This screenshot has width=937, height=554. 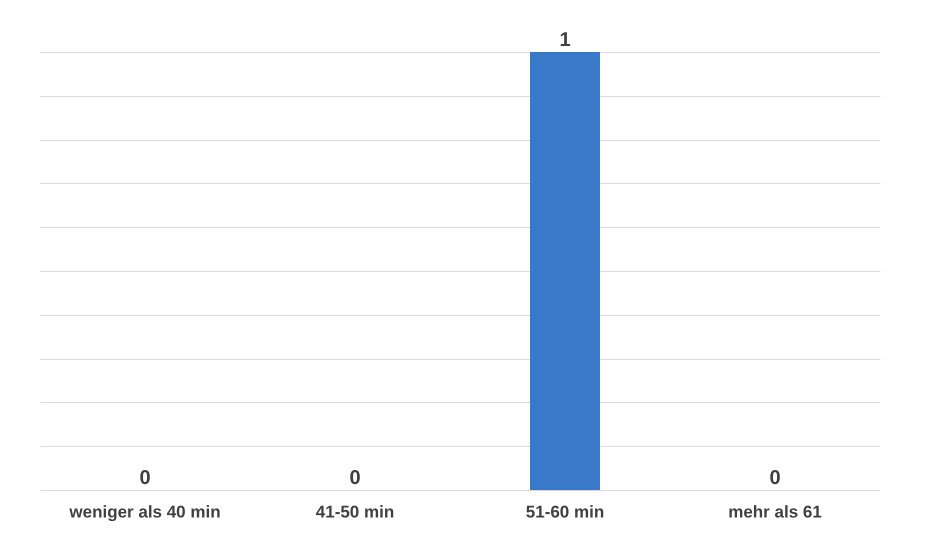 I want to click on x-tick-label: 51-60 min, so click(x=565, y=512).